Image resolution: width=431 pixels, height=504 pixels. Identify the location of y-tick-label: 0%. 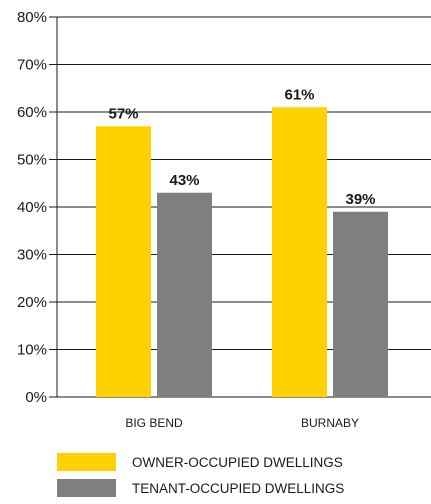
(36, 397).